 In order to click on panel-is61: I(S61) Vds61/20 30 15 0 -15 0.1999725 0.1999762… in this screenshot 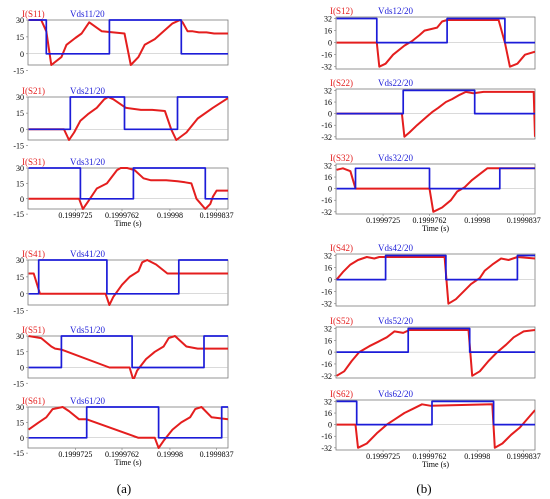, I will do `click(123, 431)`.